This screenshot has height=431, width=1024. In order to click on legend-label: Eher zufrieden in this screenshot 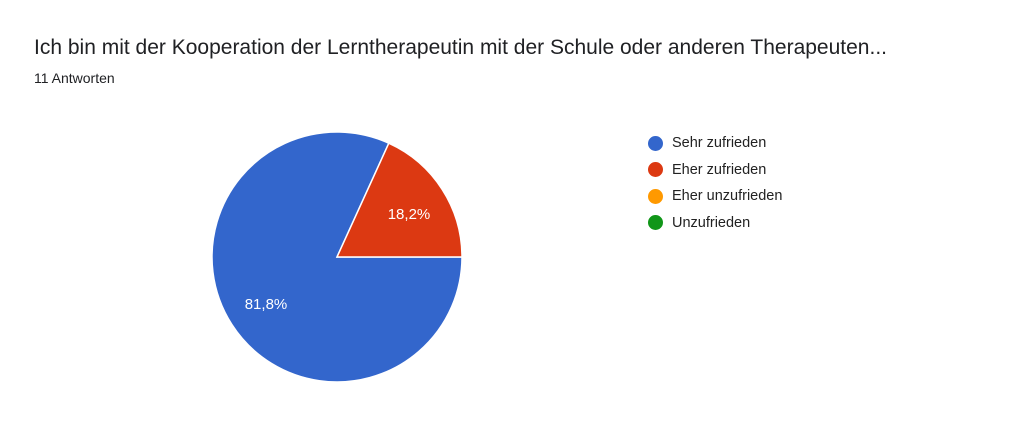, I will do `click(719, 169)`.